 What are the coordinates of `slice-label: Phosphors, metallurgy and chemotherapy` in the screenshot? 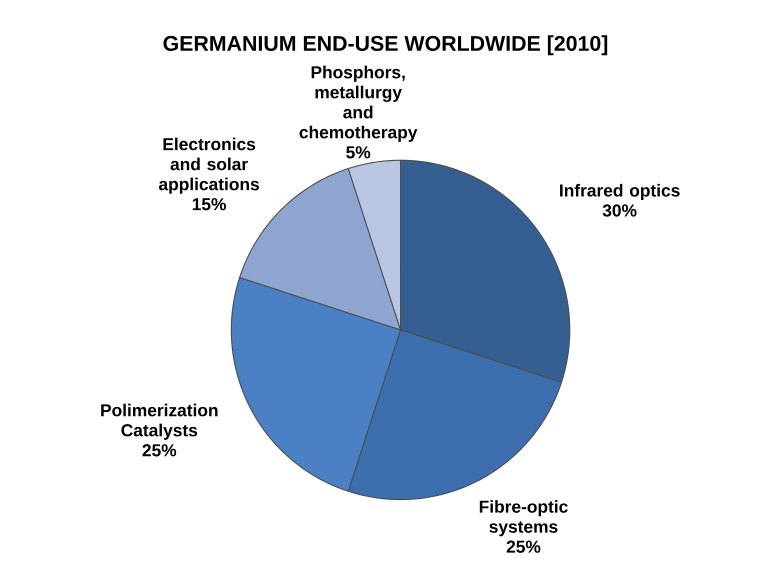 It's located at (359, 104).